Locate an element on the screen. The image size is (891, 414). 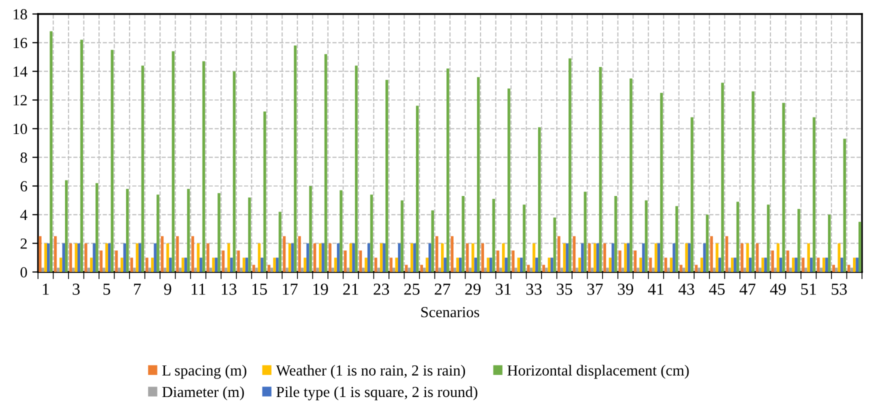
x-tick-label: 25 is located at coordinates (412, 289).